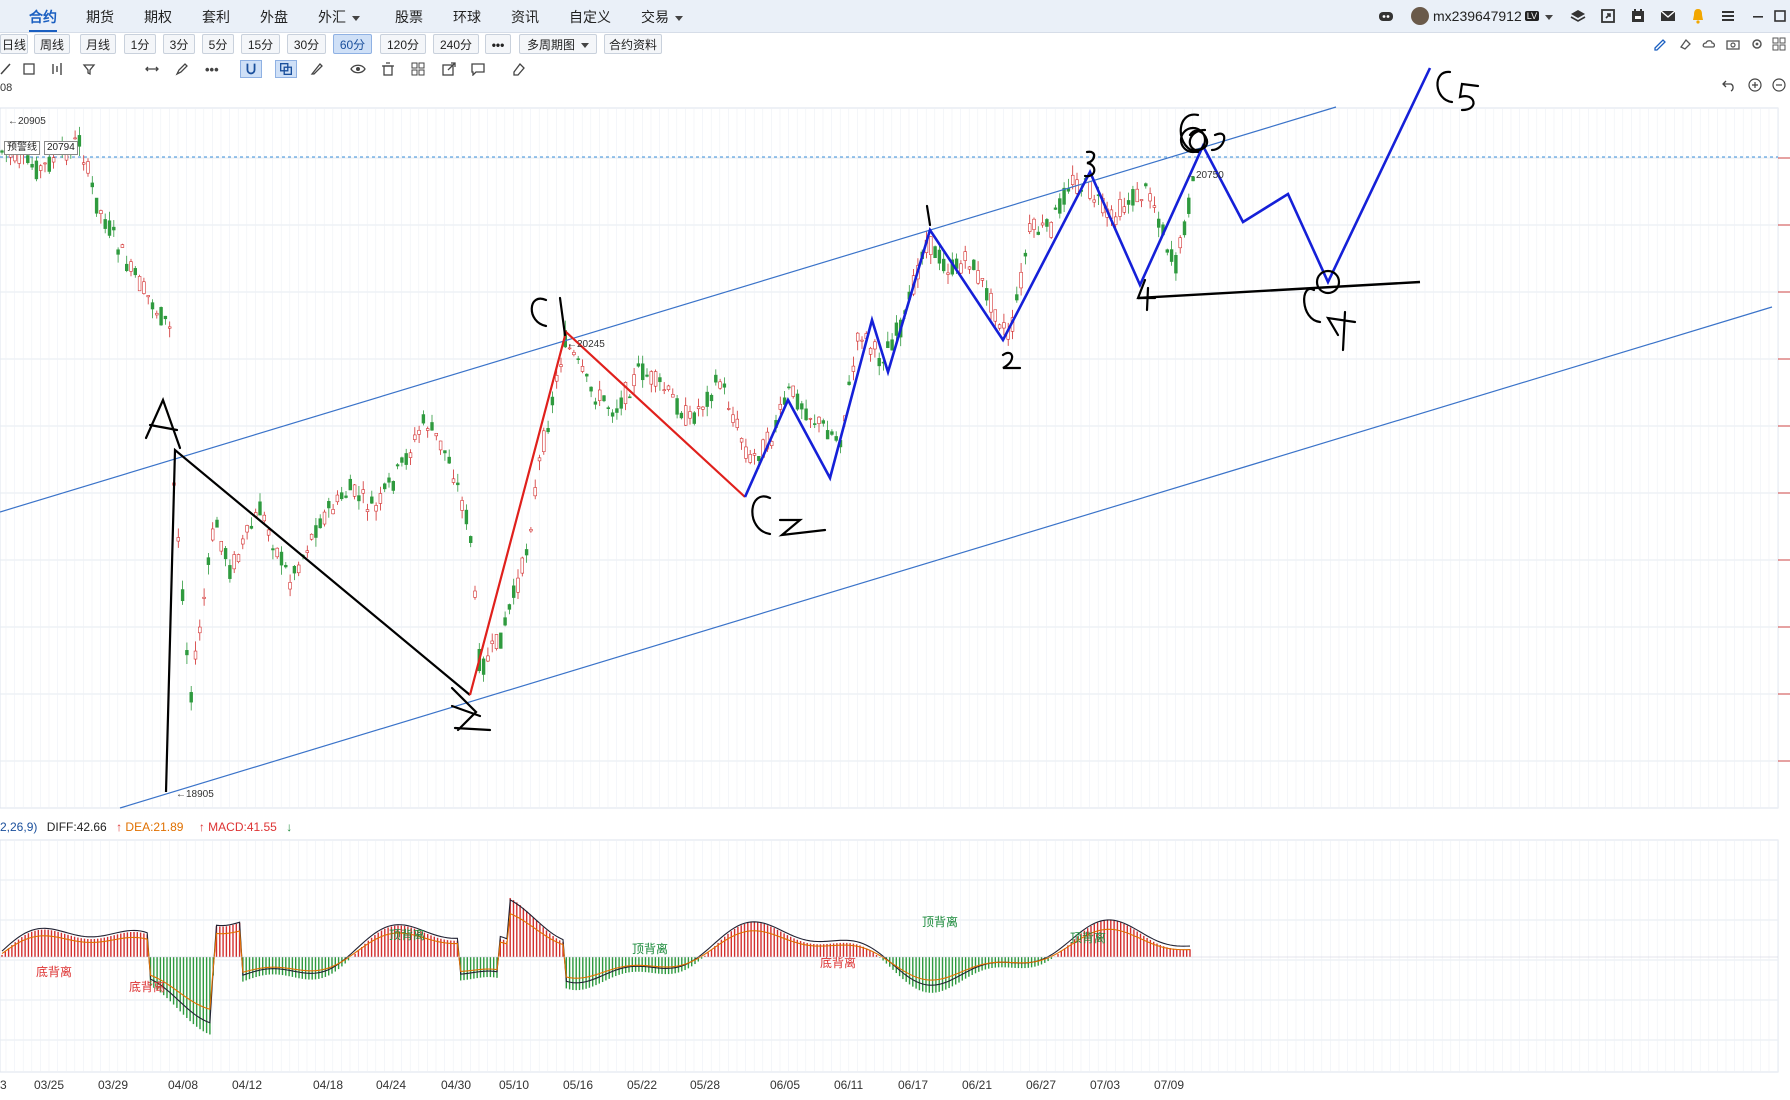  What do you see at coordinates (1758, 16) in the screenshot?
I see `minimize-icon` at bounding box center [1758, 16].